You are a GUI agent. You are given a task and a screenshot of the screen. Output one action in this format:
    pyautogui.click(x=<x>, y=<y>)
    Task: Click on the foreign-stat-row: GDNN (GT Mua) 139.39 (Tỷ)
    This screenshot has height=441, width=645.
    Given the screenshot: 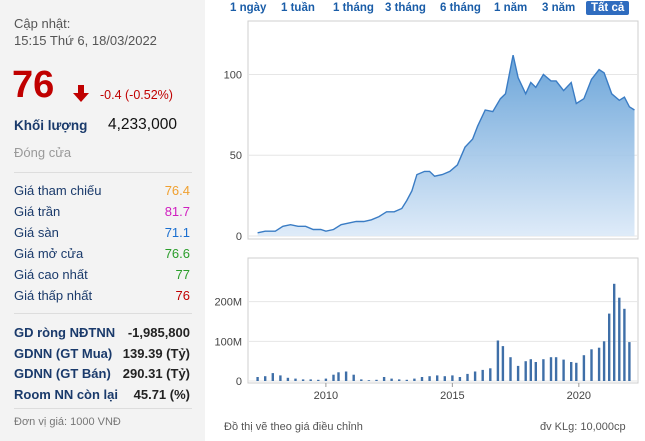 What is the action you would take?
    pyautogui.click(x=102, y=356)
    